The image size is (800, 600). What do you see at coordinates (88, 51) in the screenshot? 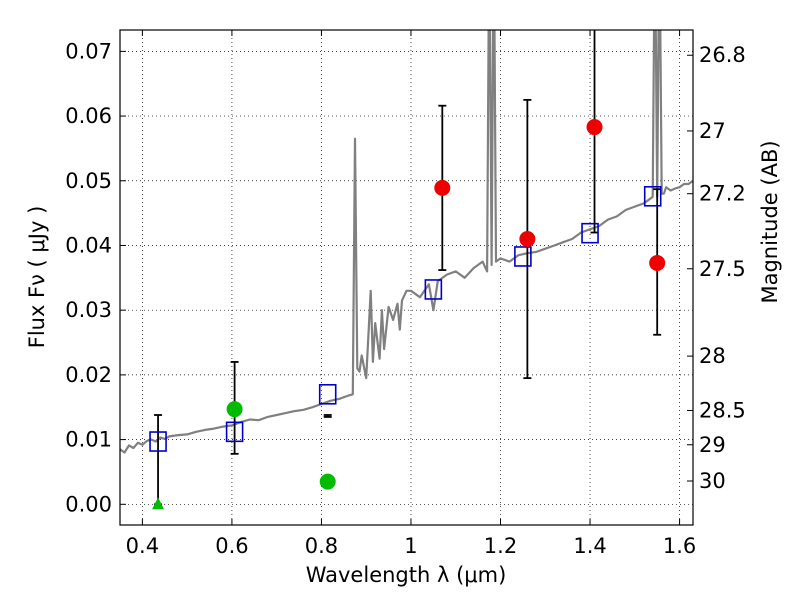
I see `y-tick-label: 0.07` at bounding box center [88, 51].